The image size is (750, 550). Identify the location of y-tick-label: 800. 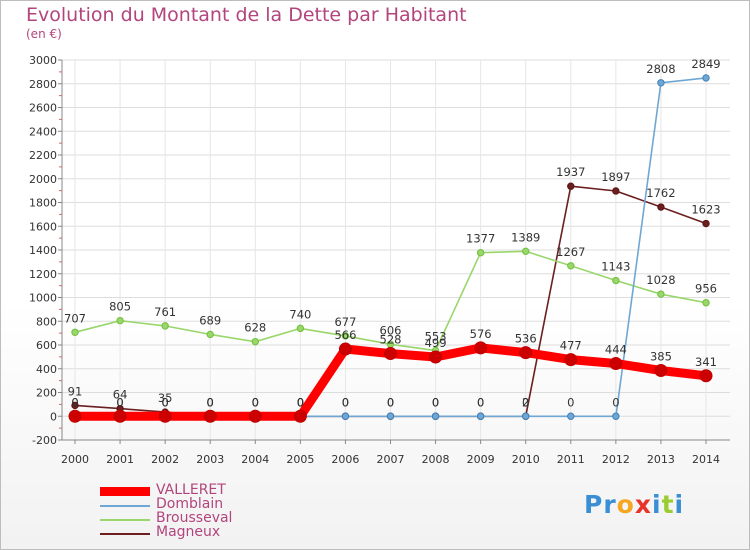
(46, 321).